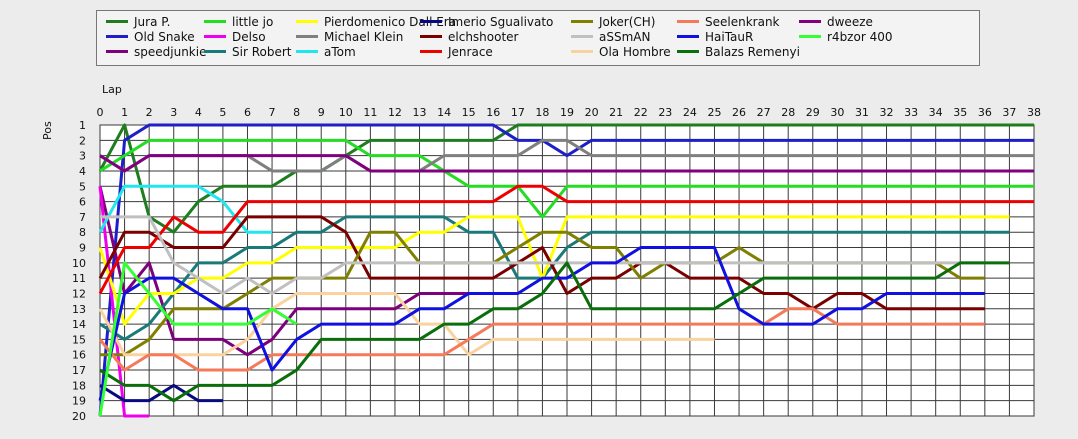 The width and height of the screenshot is (1078, 439). What do you see at coordinates (493, 112) in the screenshot?
I see `x-tick-label: 16` at bounding box center [493, 112].